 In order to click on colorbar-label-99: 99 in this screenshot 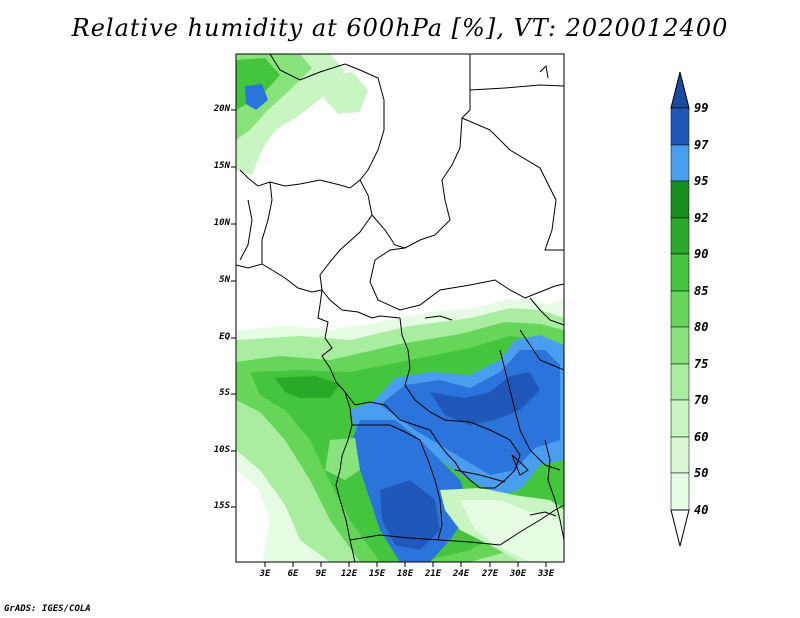, I will do `click(701, 108)`.